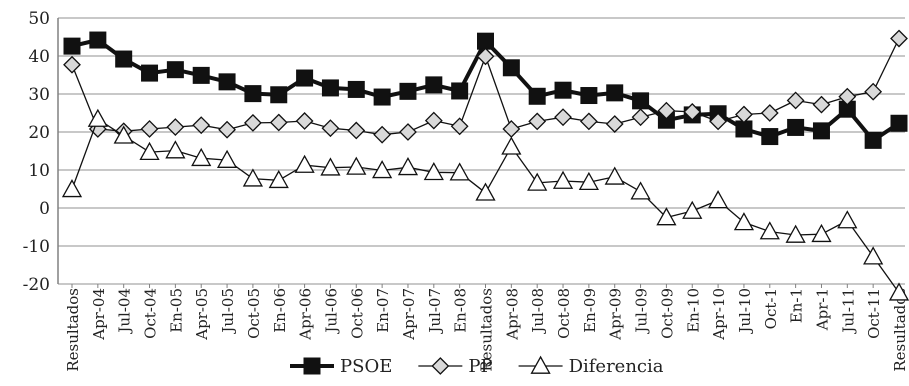 The width and height of the screenshot is (909, 386). I want to click on x-tick-label: Jul-10, so click(745, 311).